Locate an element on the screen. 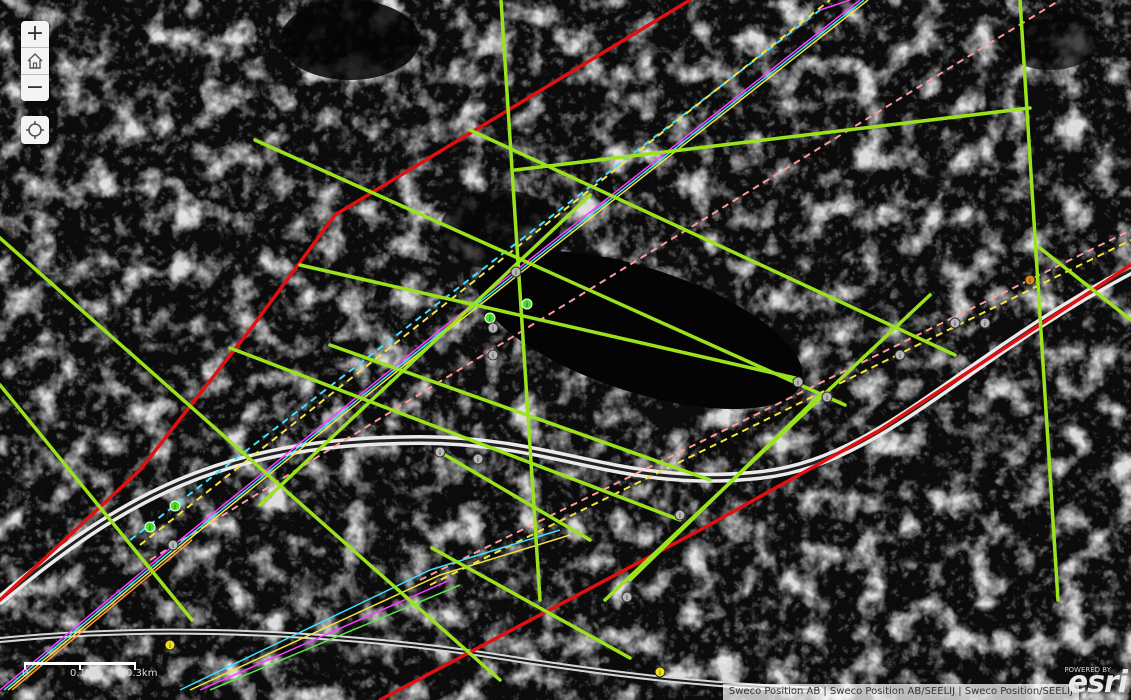 This screenshot has width=1131, height=700. home-icon is located at coordinates (35, 61).